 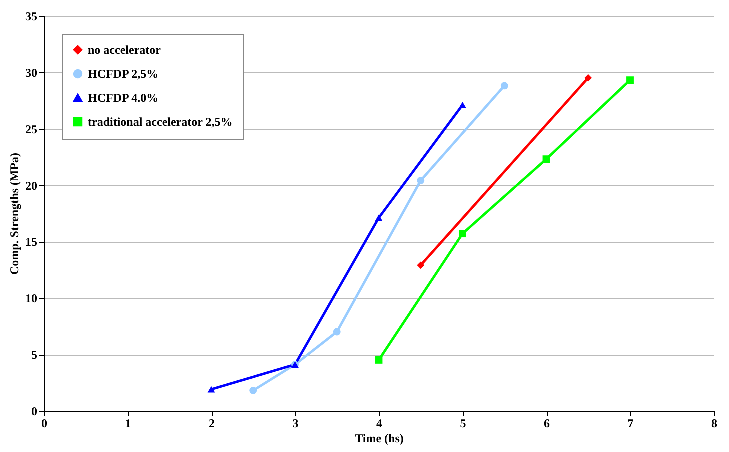 What do you see at coordinates (125, 50) in the screenshot?
I see `legend-label: no accelerator` at bounding box center [125, 50].